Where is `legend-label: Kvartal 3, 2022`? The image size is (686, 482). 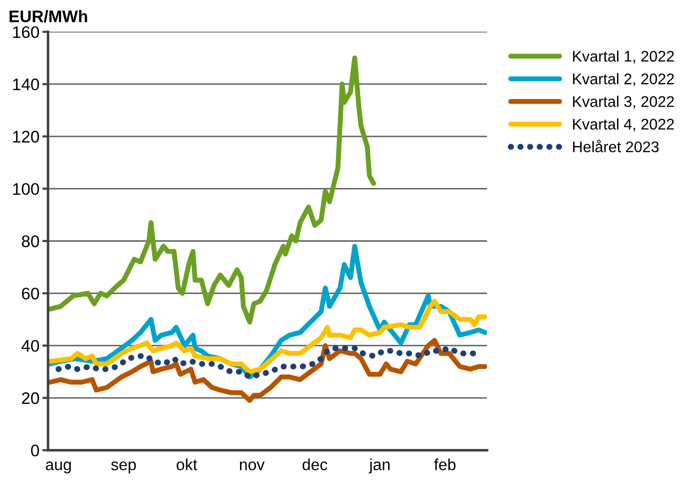
legend-label: Kvartal 3, 2022 is located at coordinates (623, 102).